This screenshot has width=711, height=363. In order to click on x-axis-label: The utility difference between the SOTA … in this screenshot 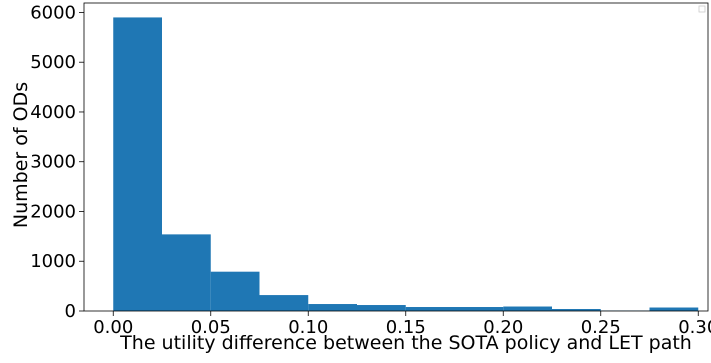, I will do `click(405, 343)`.